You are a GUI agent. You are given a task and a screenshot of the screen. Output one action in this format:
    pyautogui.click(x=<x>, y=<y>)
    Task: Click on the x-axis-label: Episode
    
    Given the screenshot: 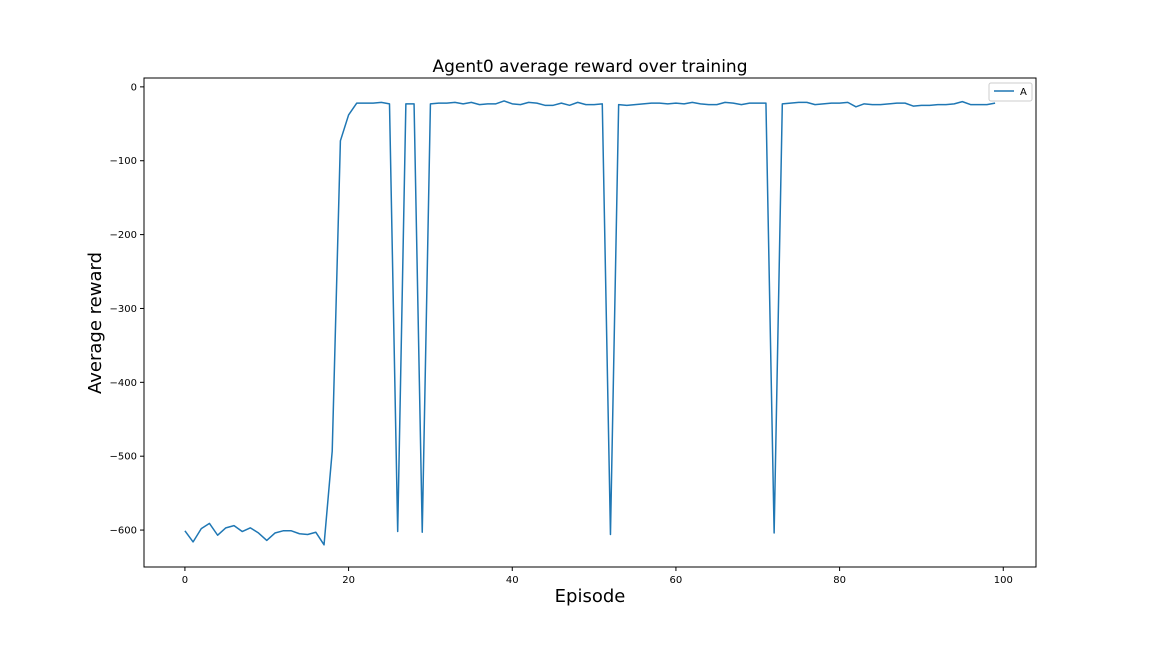 What is the action you would take?
    pyautogui.click(x=590, y=596)
    